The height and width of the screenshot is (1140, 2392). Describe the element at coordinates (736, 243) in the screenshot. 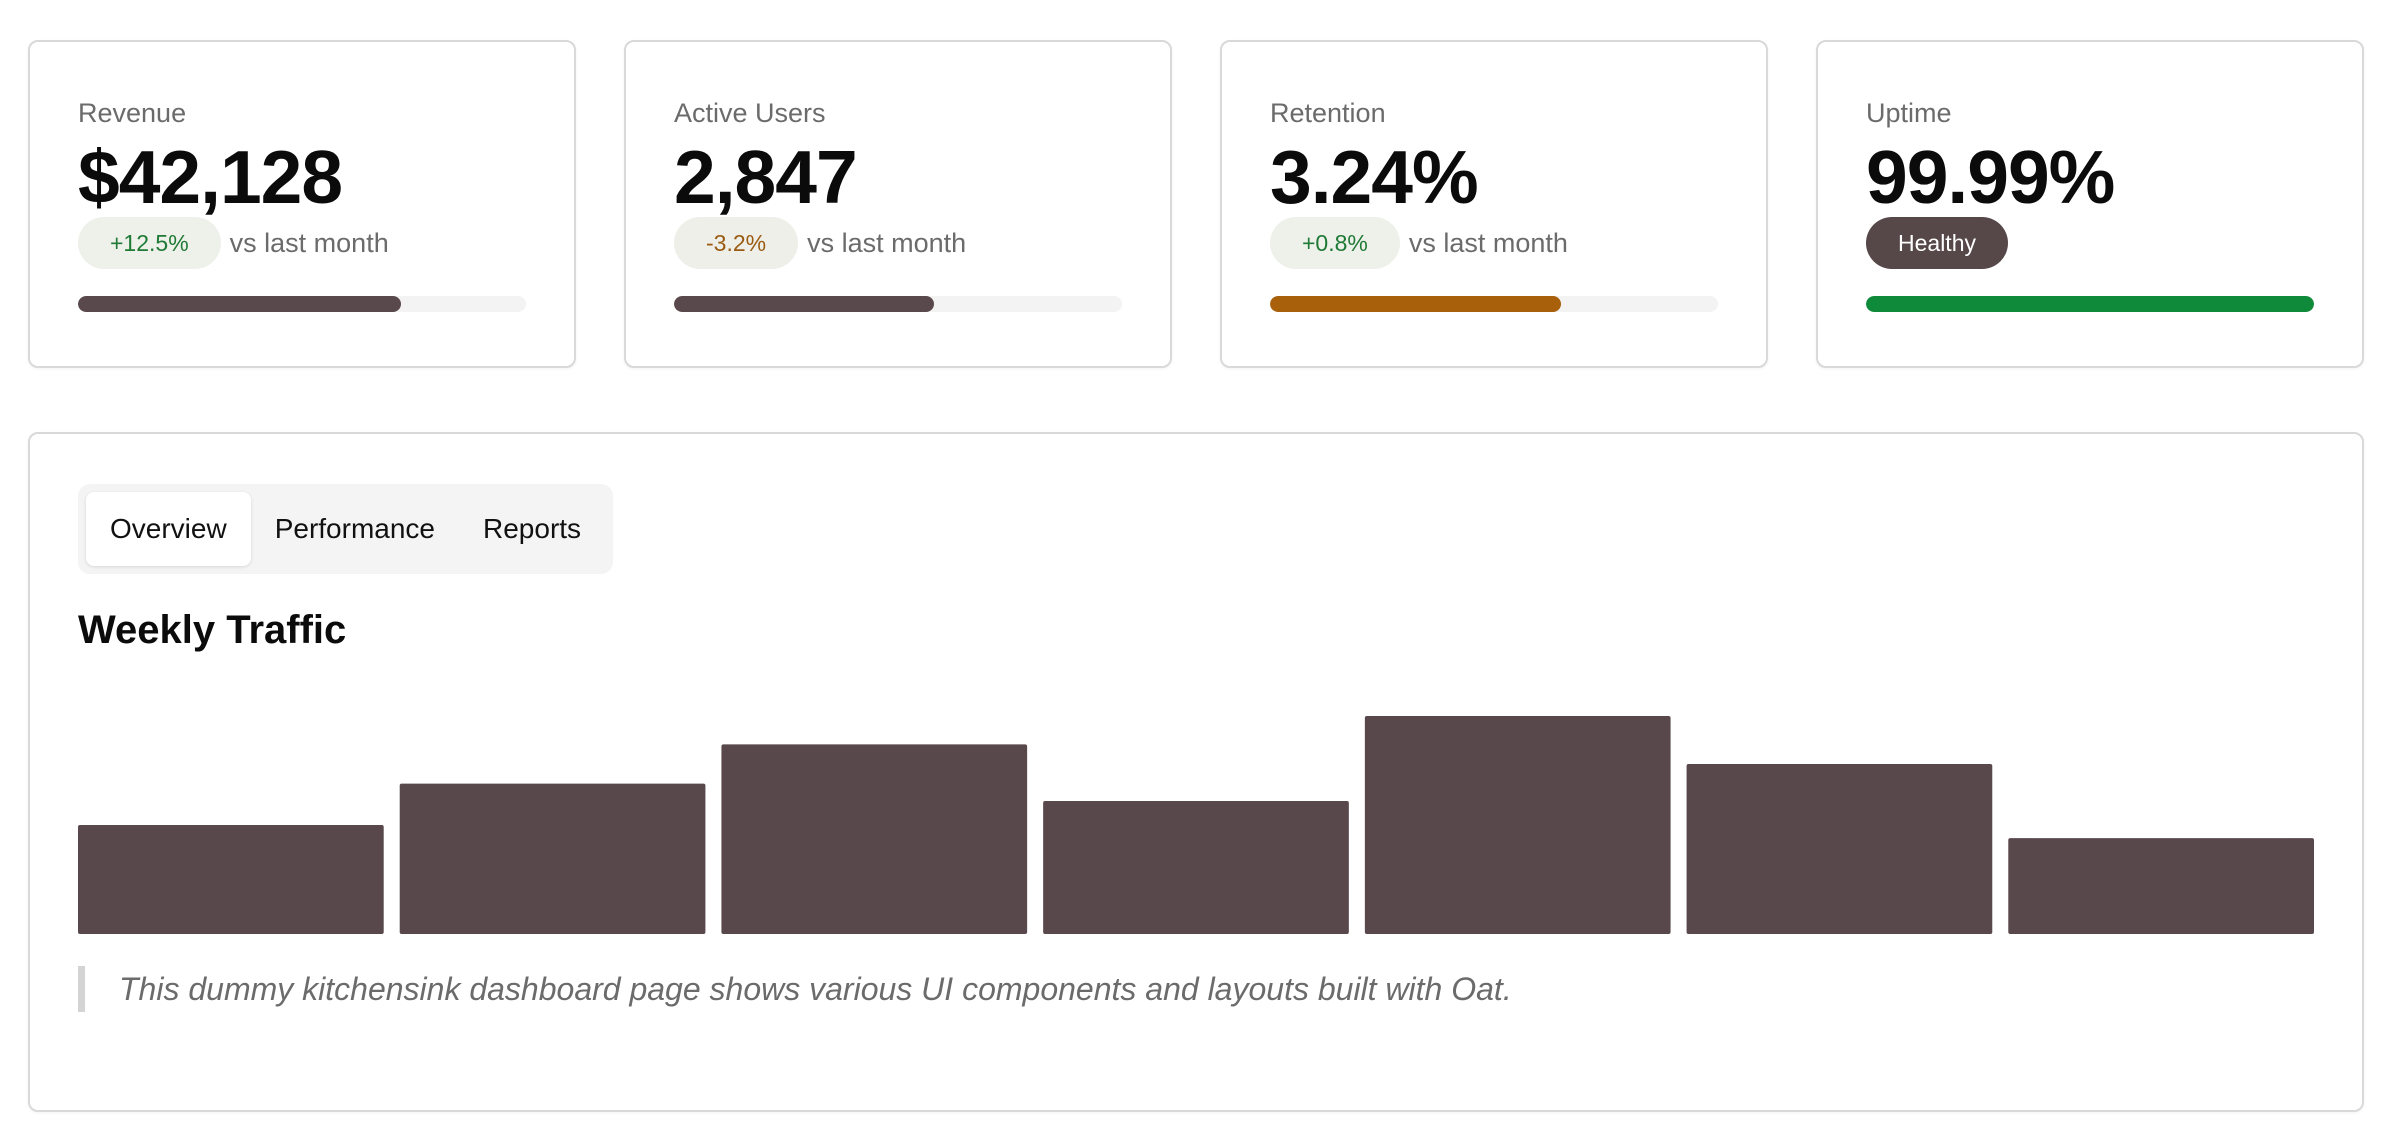

I see `change-badge: -3.2%` at that location.